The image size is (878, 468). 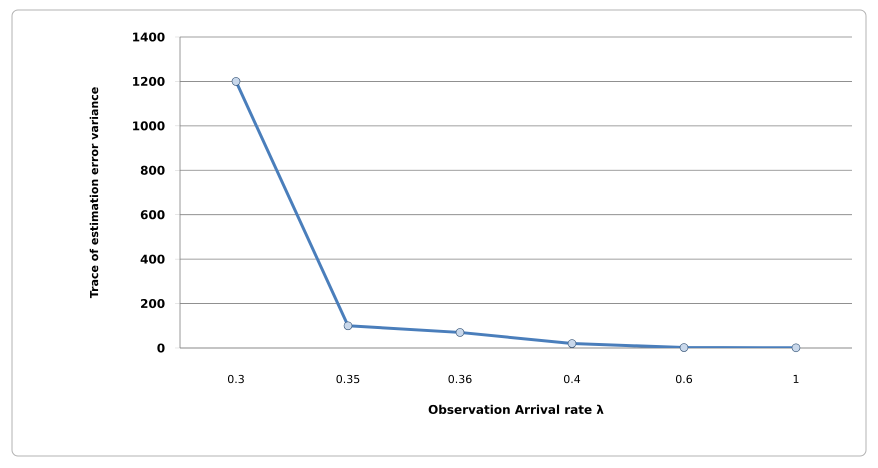 What do you see at coordinates (516, 409) in the screenshot?
I see `x-axis-title: Observation Arrival rate λ` at bounding box center [516, 409].